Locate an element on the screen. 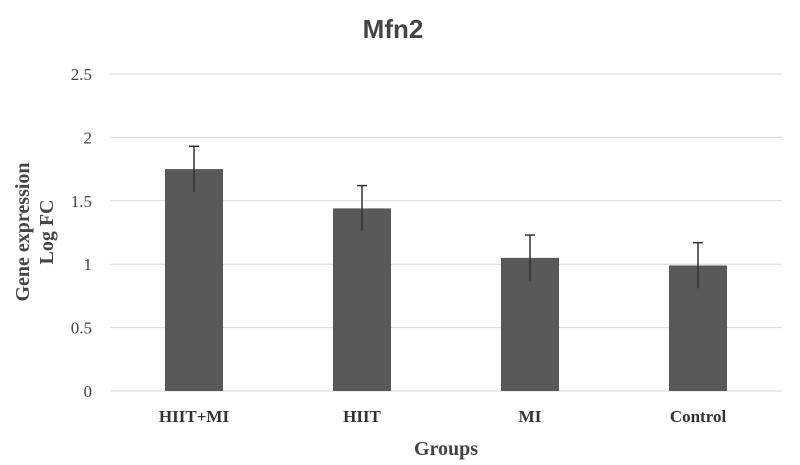  y-axis-label-line2: Log FC is located at coordinates (47, 232).